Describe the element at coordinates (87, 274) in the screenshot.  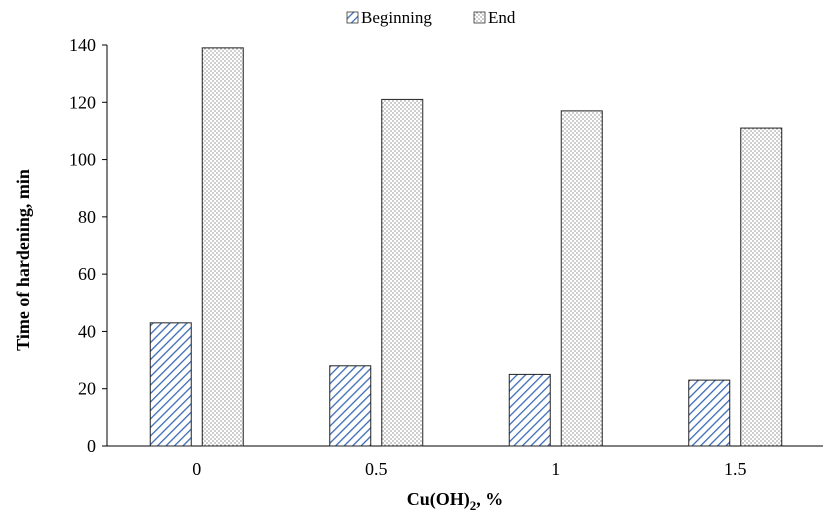
I see `y-tick-label: 60` at that location.